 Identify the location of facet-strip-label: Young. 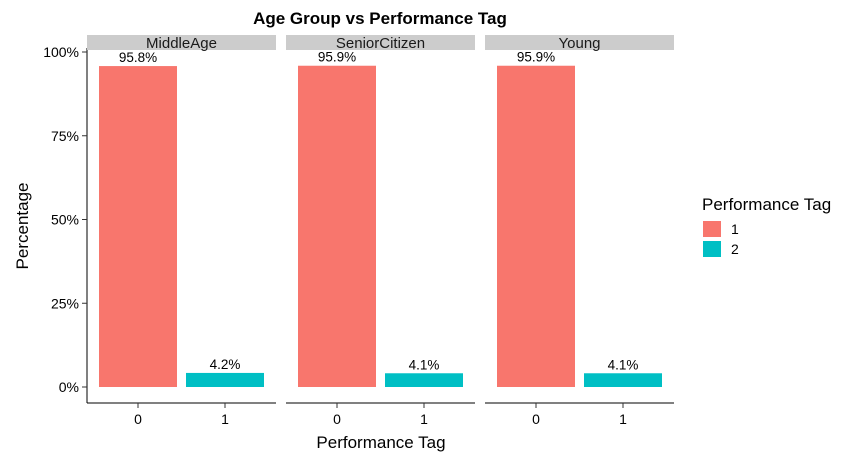
(580, 43).